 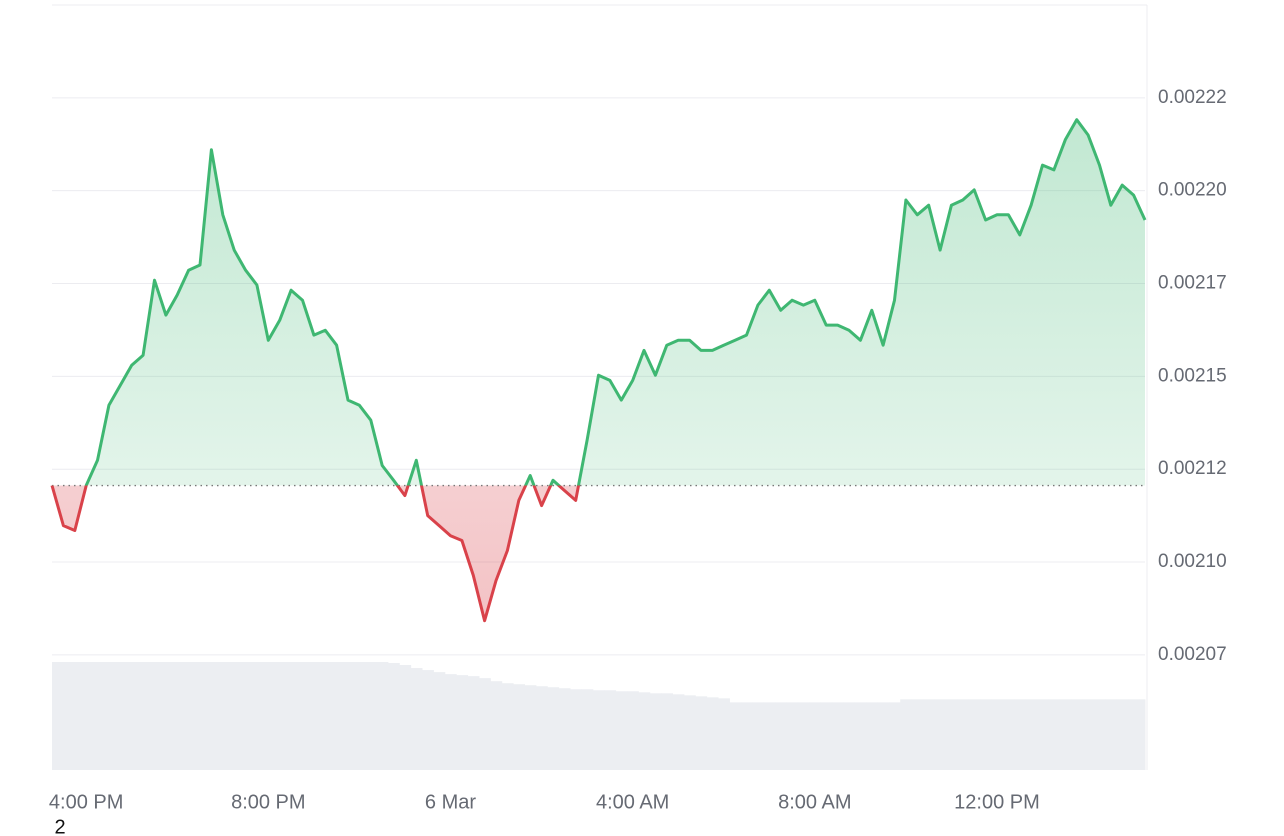 What do you see at coordinates (1192, 97) in the screenshot?
I see `y-tick-label: 0.00222` at bounding box center [1192, 97].